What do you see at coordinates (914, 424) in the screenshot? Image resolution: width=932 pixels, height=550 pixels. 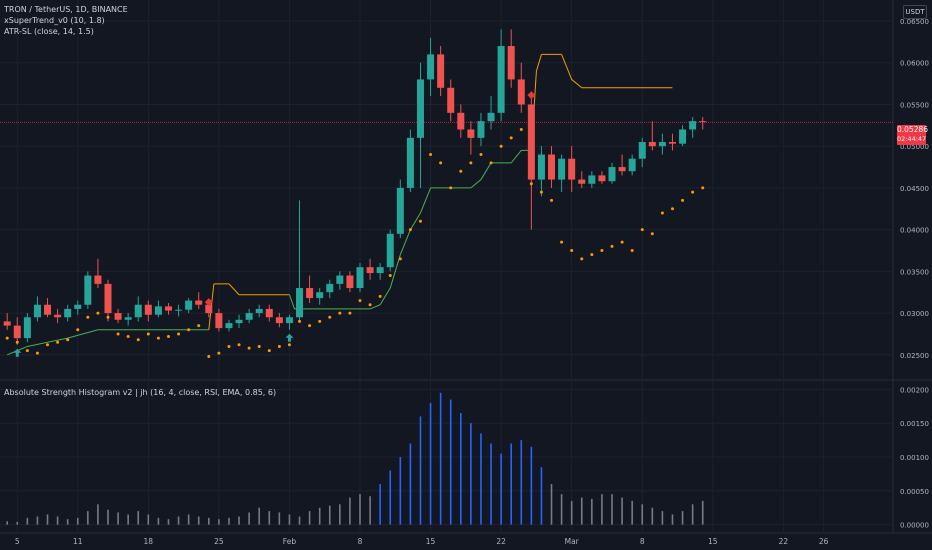 I see `osc-tick-label: 0.00150` at bounding box center [914, 424].